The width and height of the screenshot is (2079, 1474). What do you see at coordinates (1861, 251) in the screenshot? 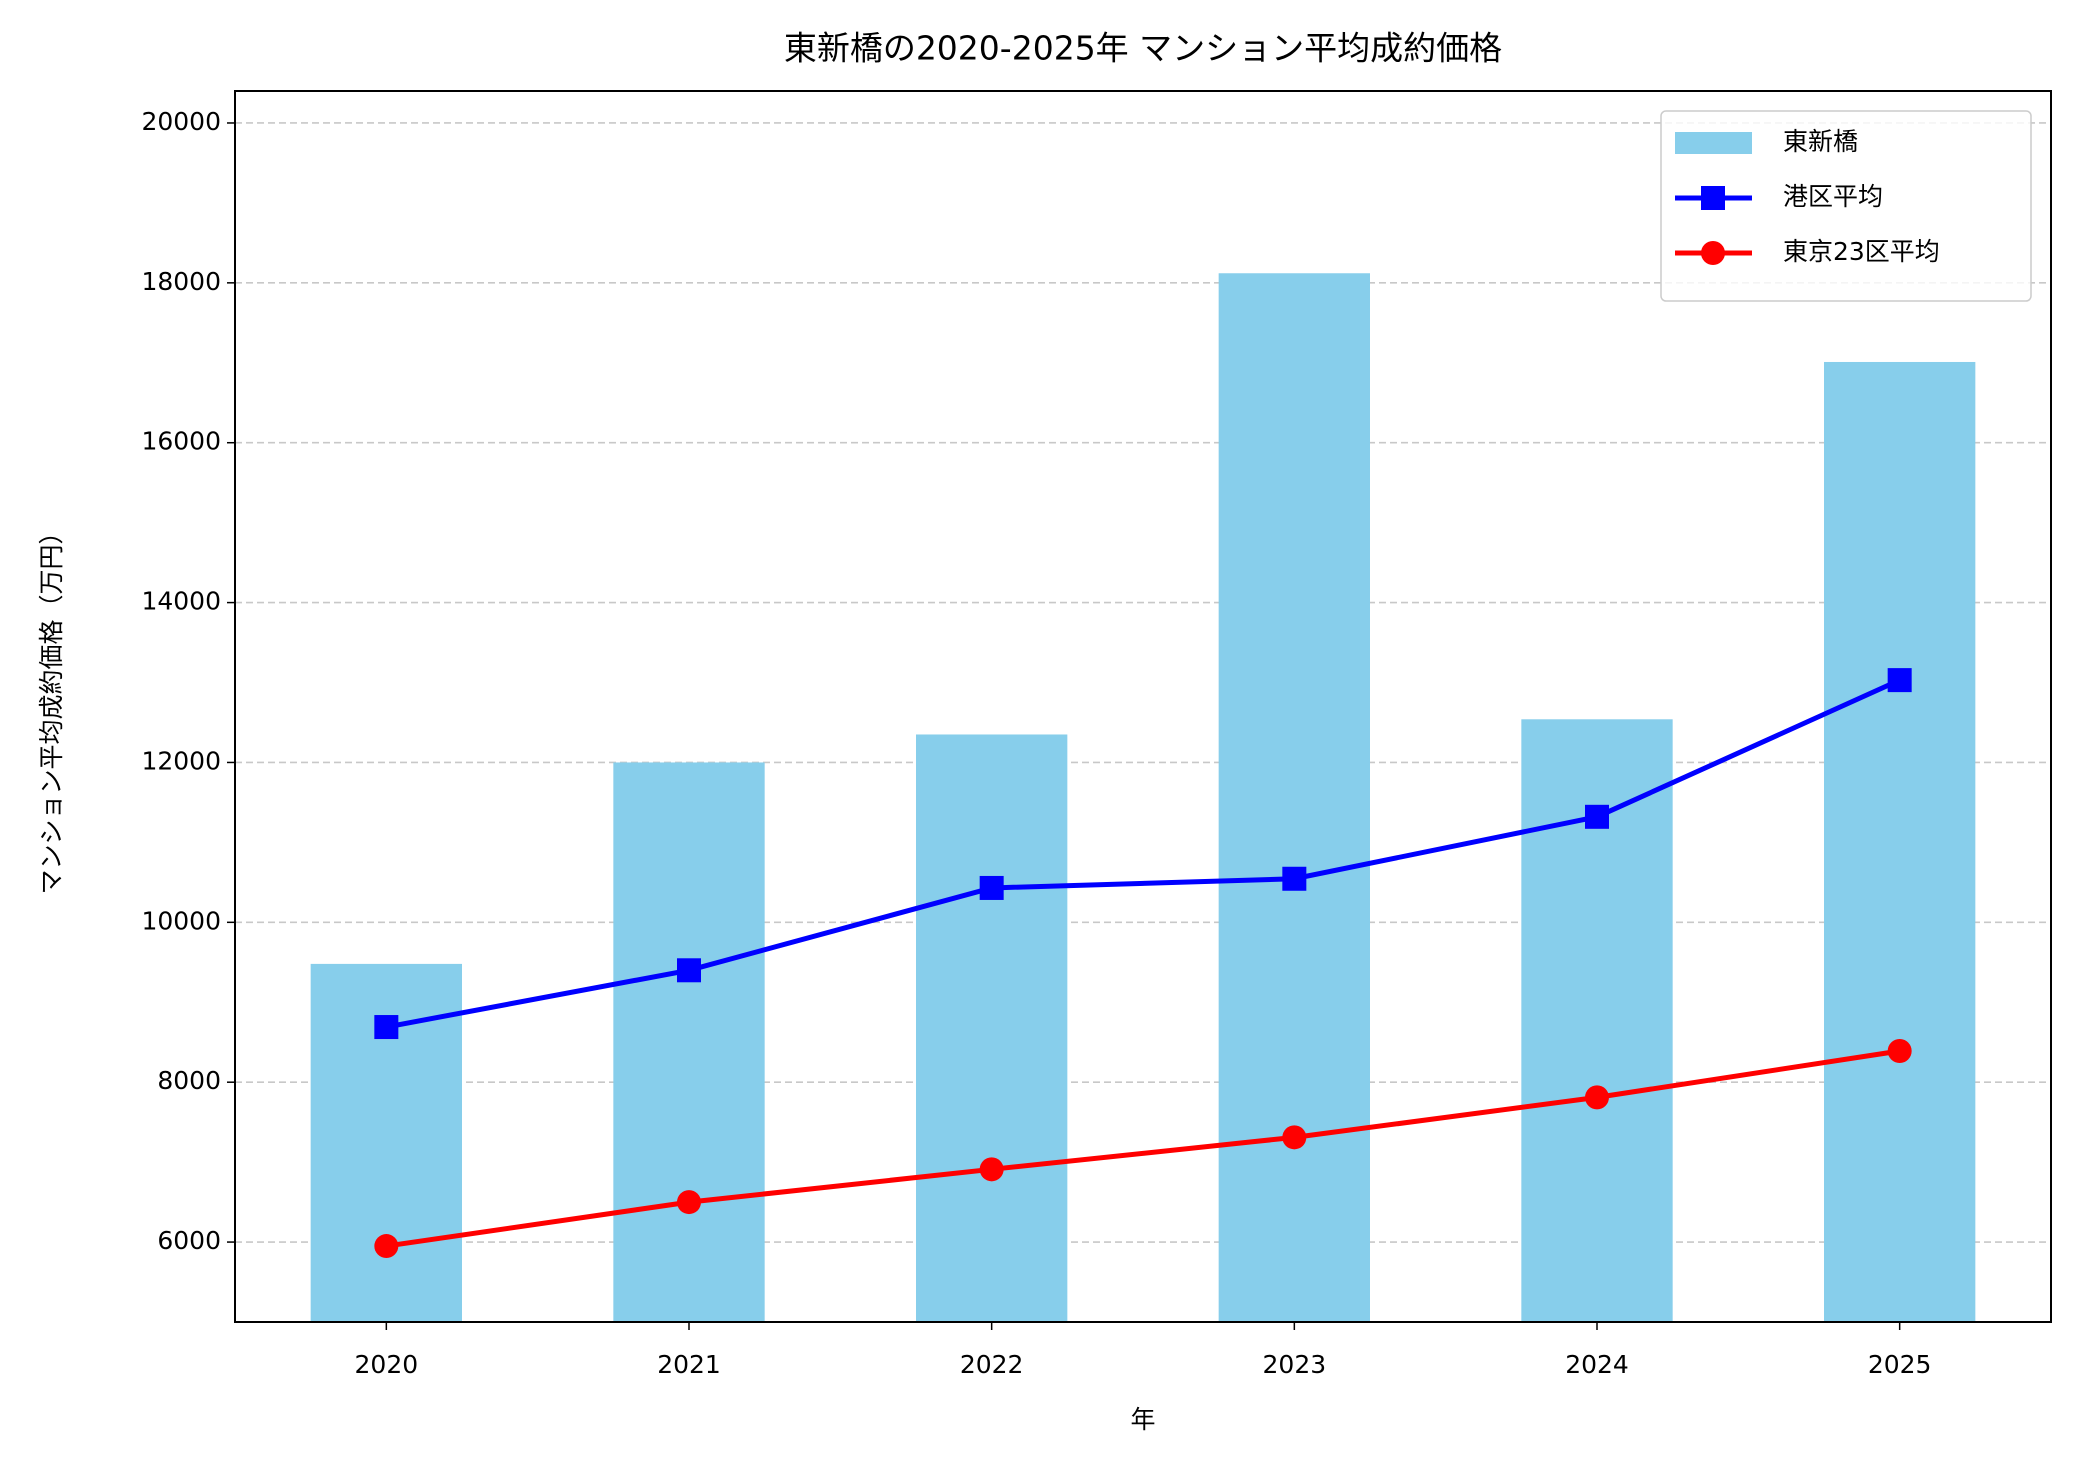
I see `legend-label: 東京23区平均` at bounding box center [1861, 251].